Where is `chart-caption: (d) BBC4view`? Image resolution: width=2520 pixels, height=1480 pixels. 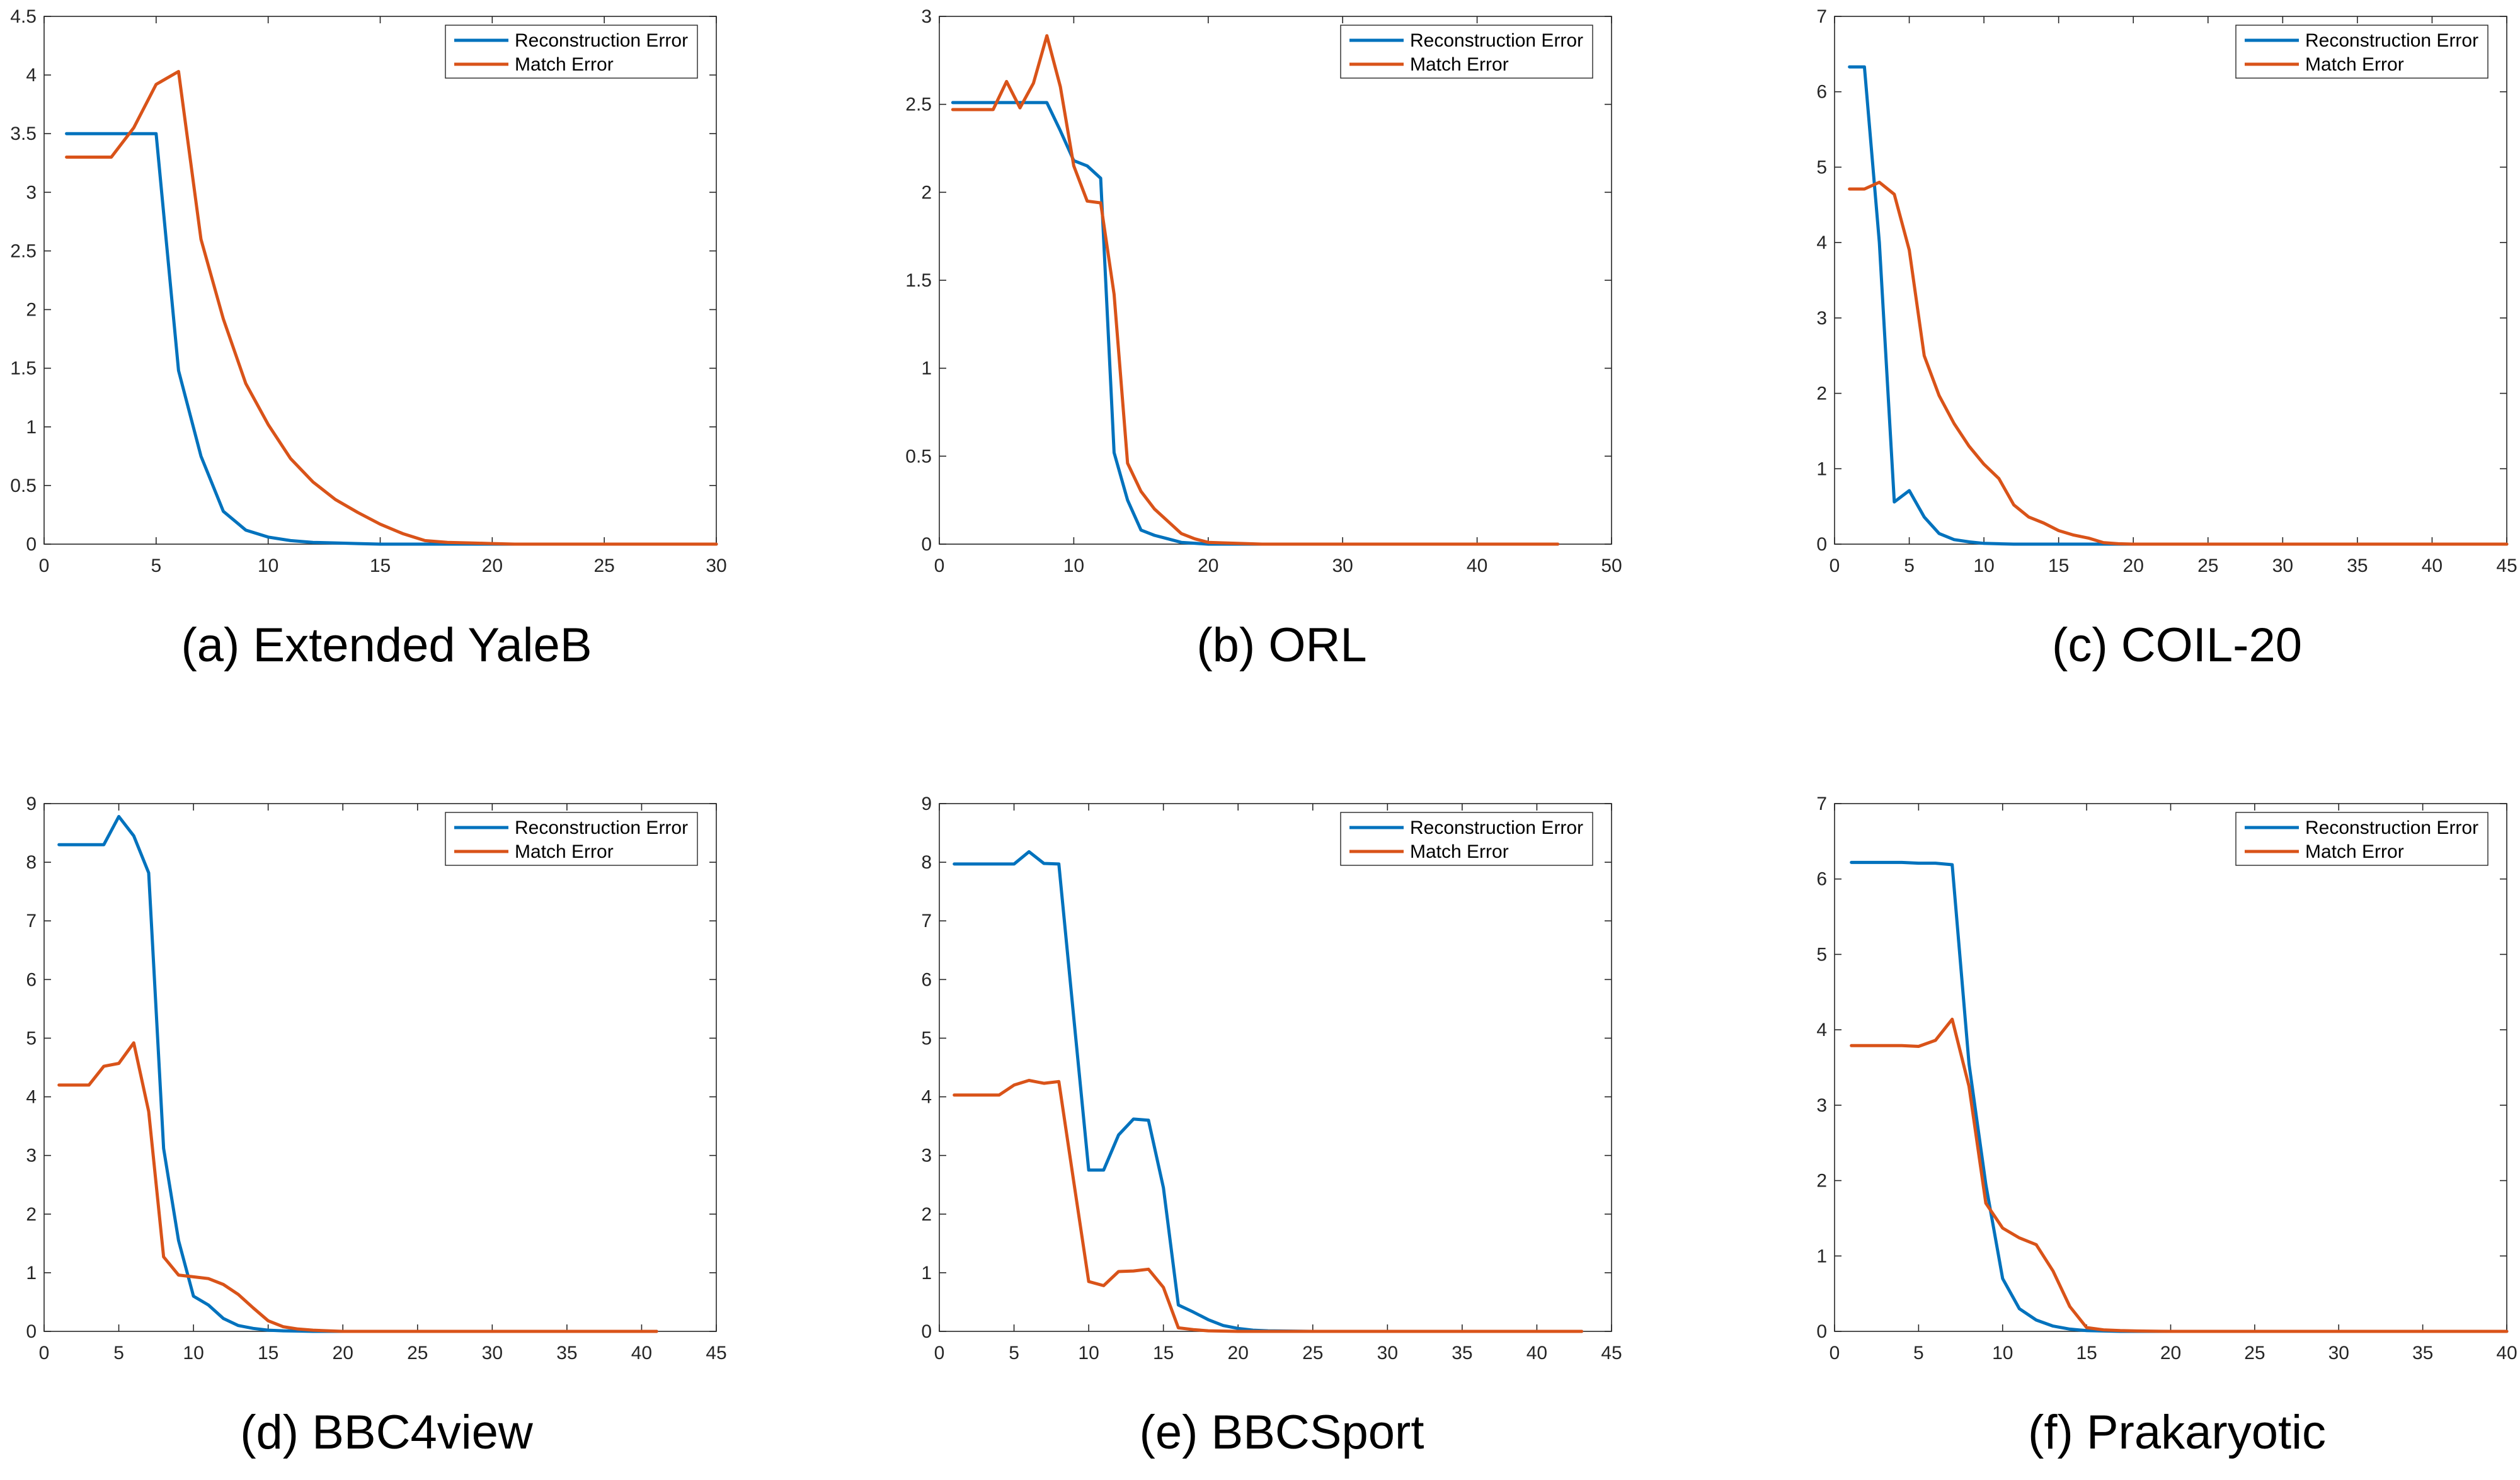
chart-caption: (d) BBC4view is located at coordinates (387, 1433).